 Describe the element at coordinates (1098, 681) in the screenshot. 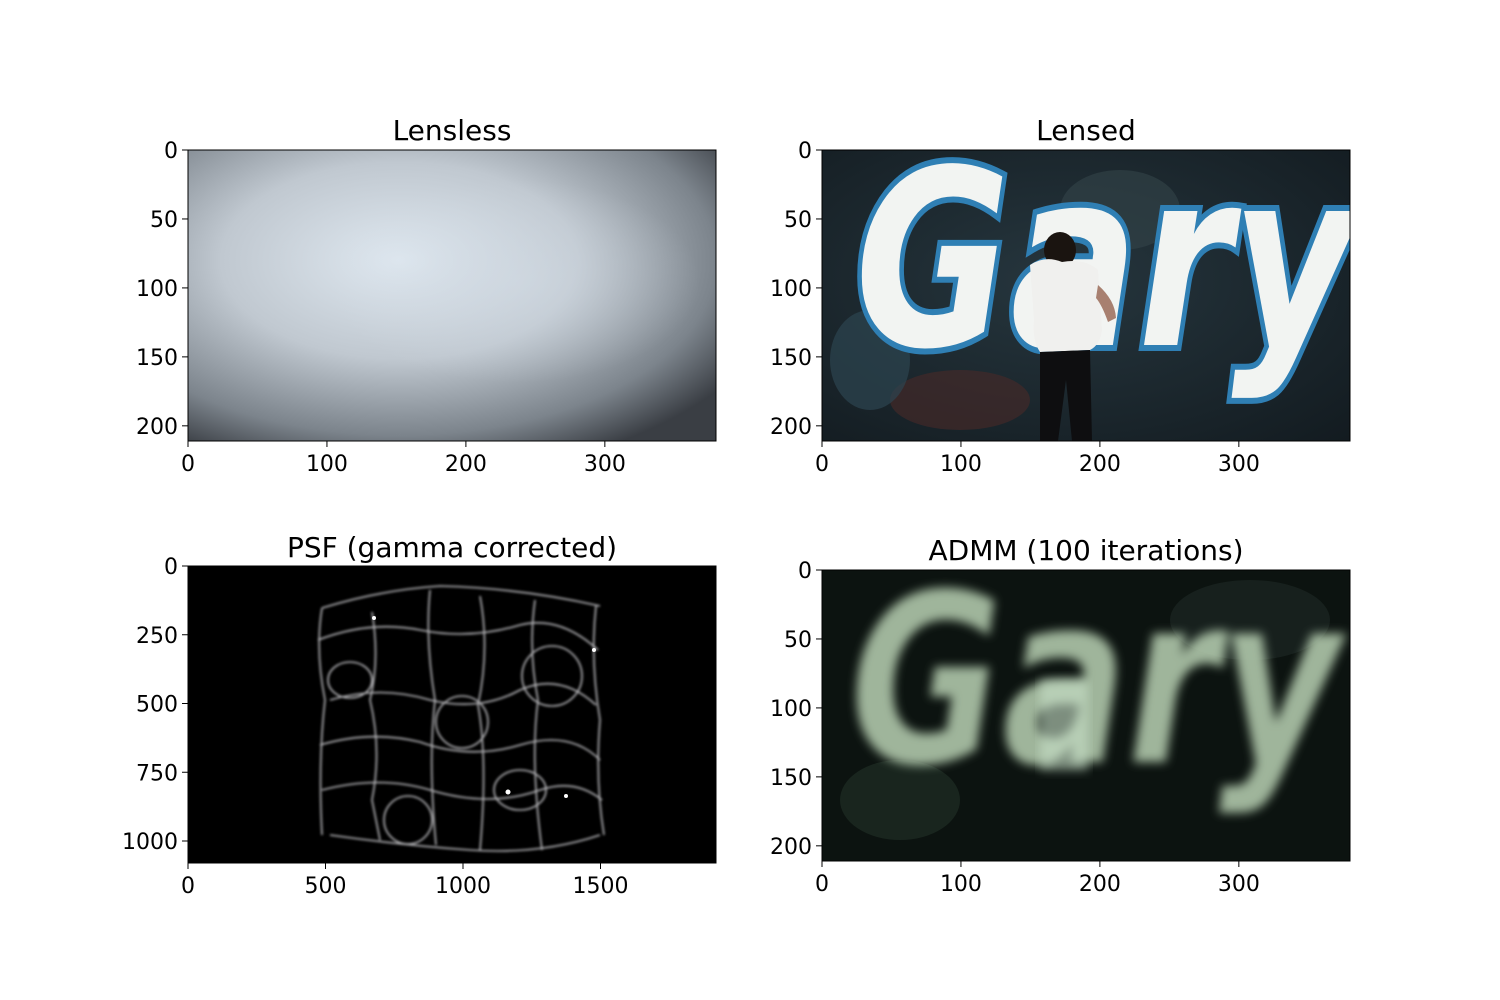

I see `reconstructed-text: Gary` at that location.